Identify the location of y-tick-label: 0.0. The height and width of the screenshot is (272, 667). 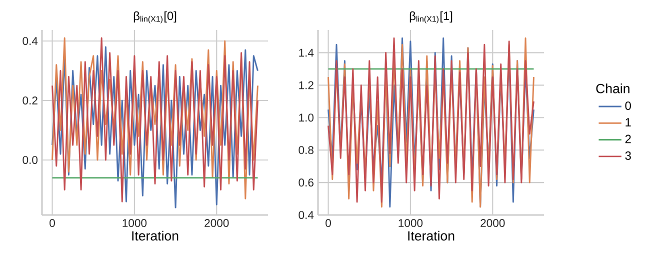
(30, 160).